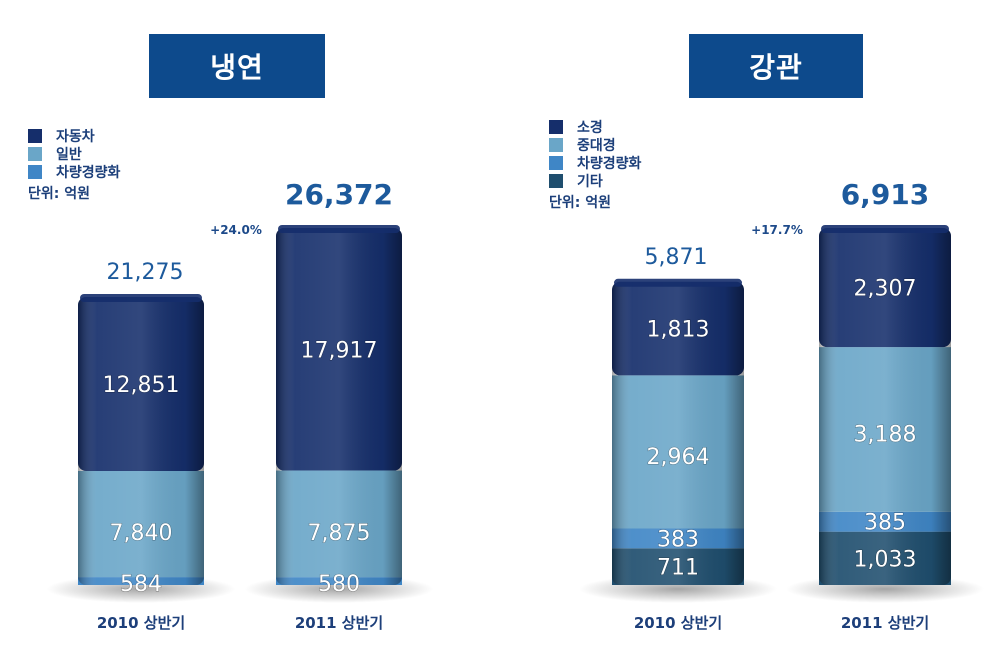 The image size is (998, 649). I want to click on legend: 자동차 일반 차량경량화 단위: 억원, so click(74, 165).